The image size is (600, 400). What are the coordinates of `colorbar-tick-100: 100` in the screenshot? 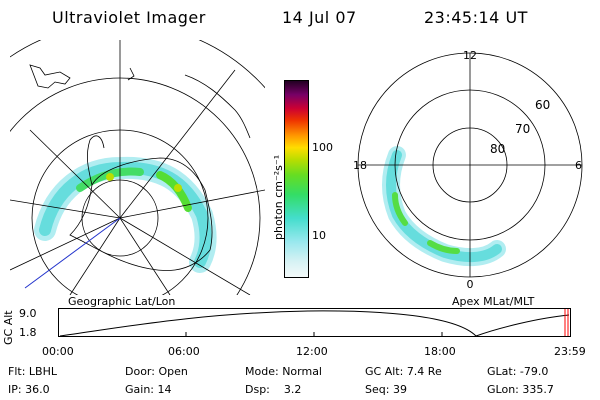 It's located at (322, 147).